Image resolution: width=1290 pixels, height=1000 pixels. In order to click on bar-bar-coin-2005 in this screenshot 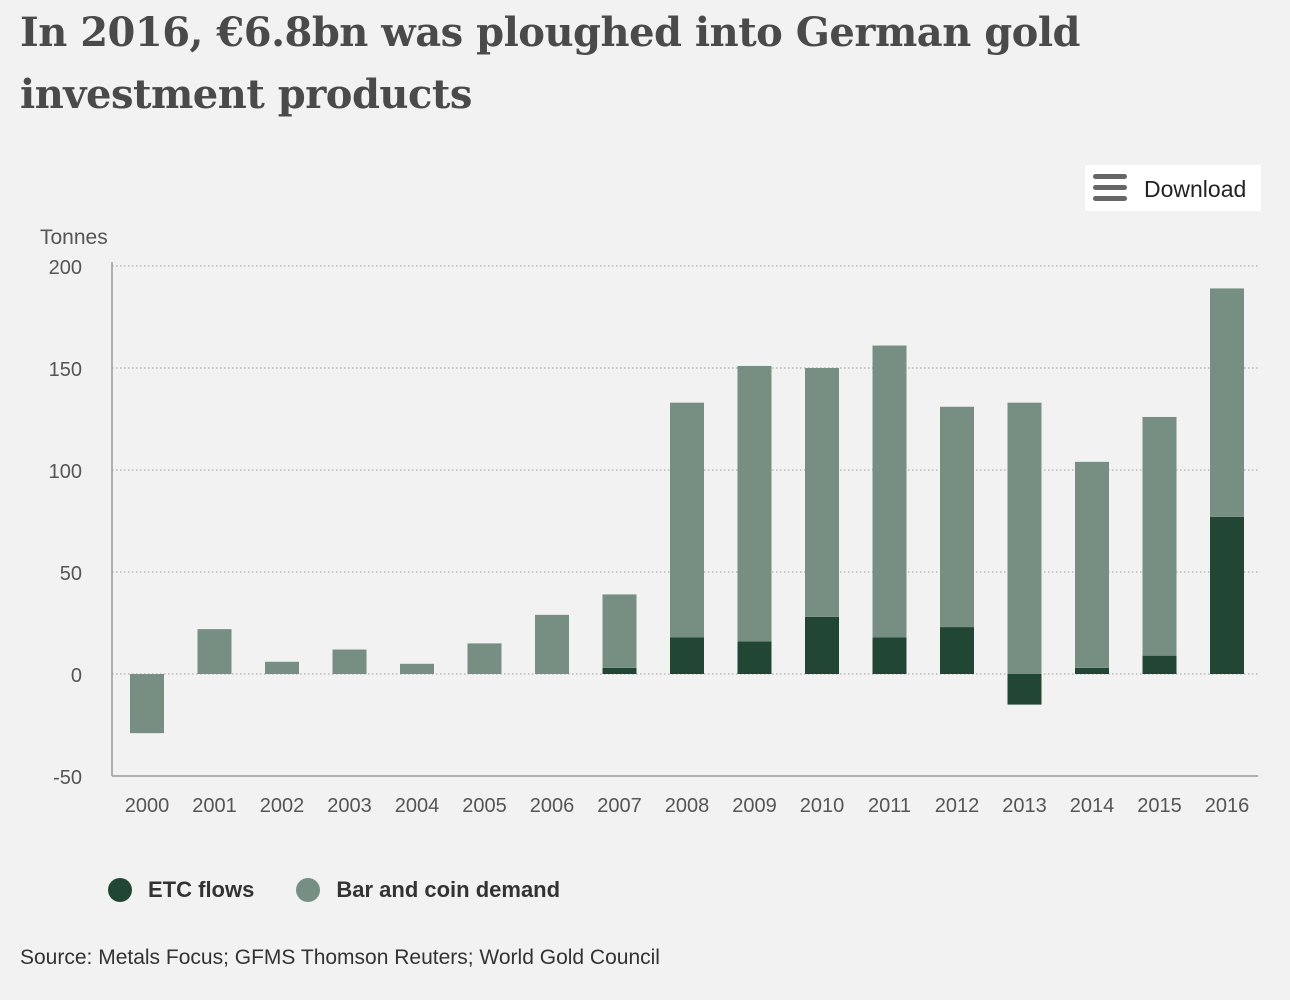, I will do `click(484, 658)`.